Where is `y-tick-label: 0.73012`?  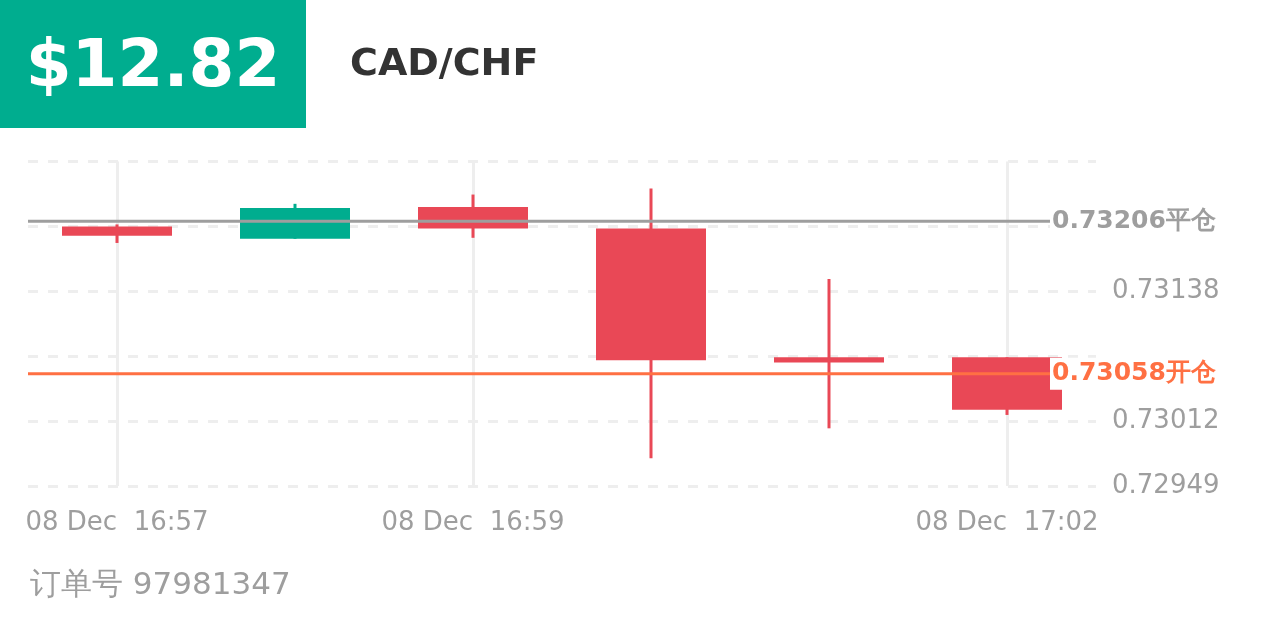 y-tick-label: 0.73012 is located at coordinates (1166, 418).